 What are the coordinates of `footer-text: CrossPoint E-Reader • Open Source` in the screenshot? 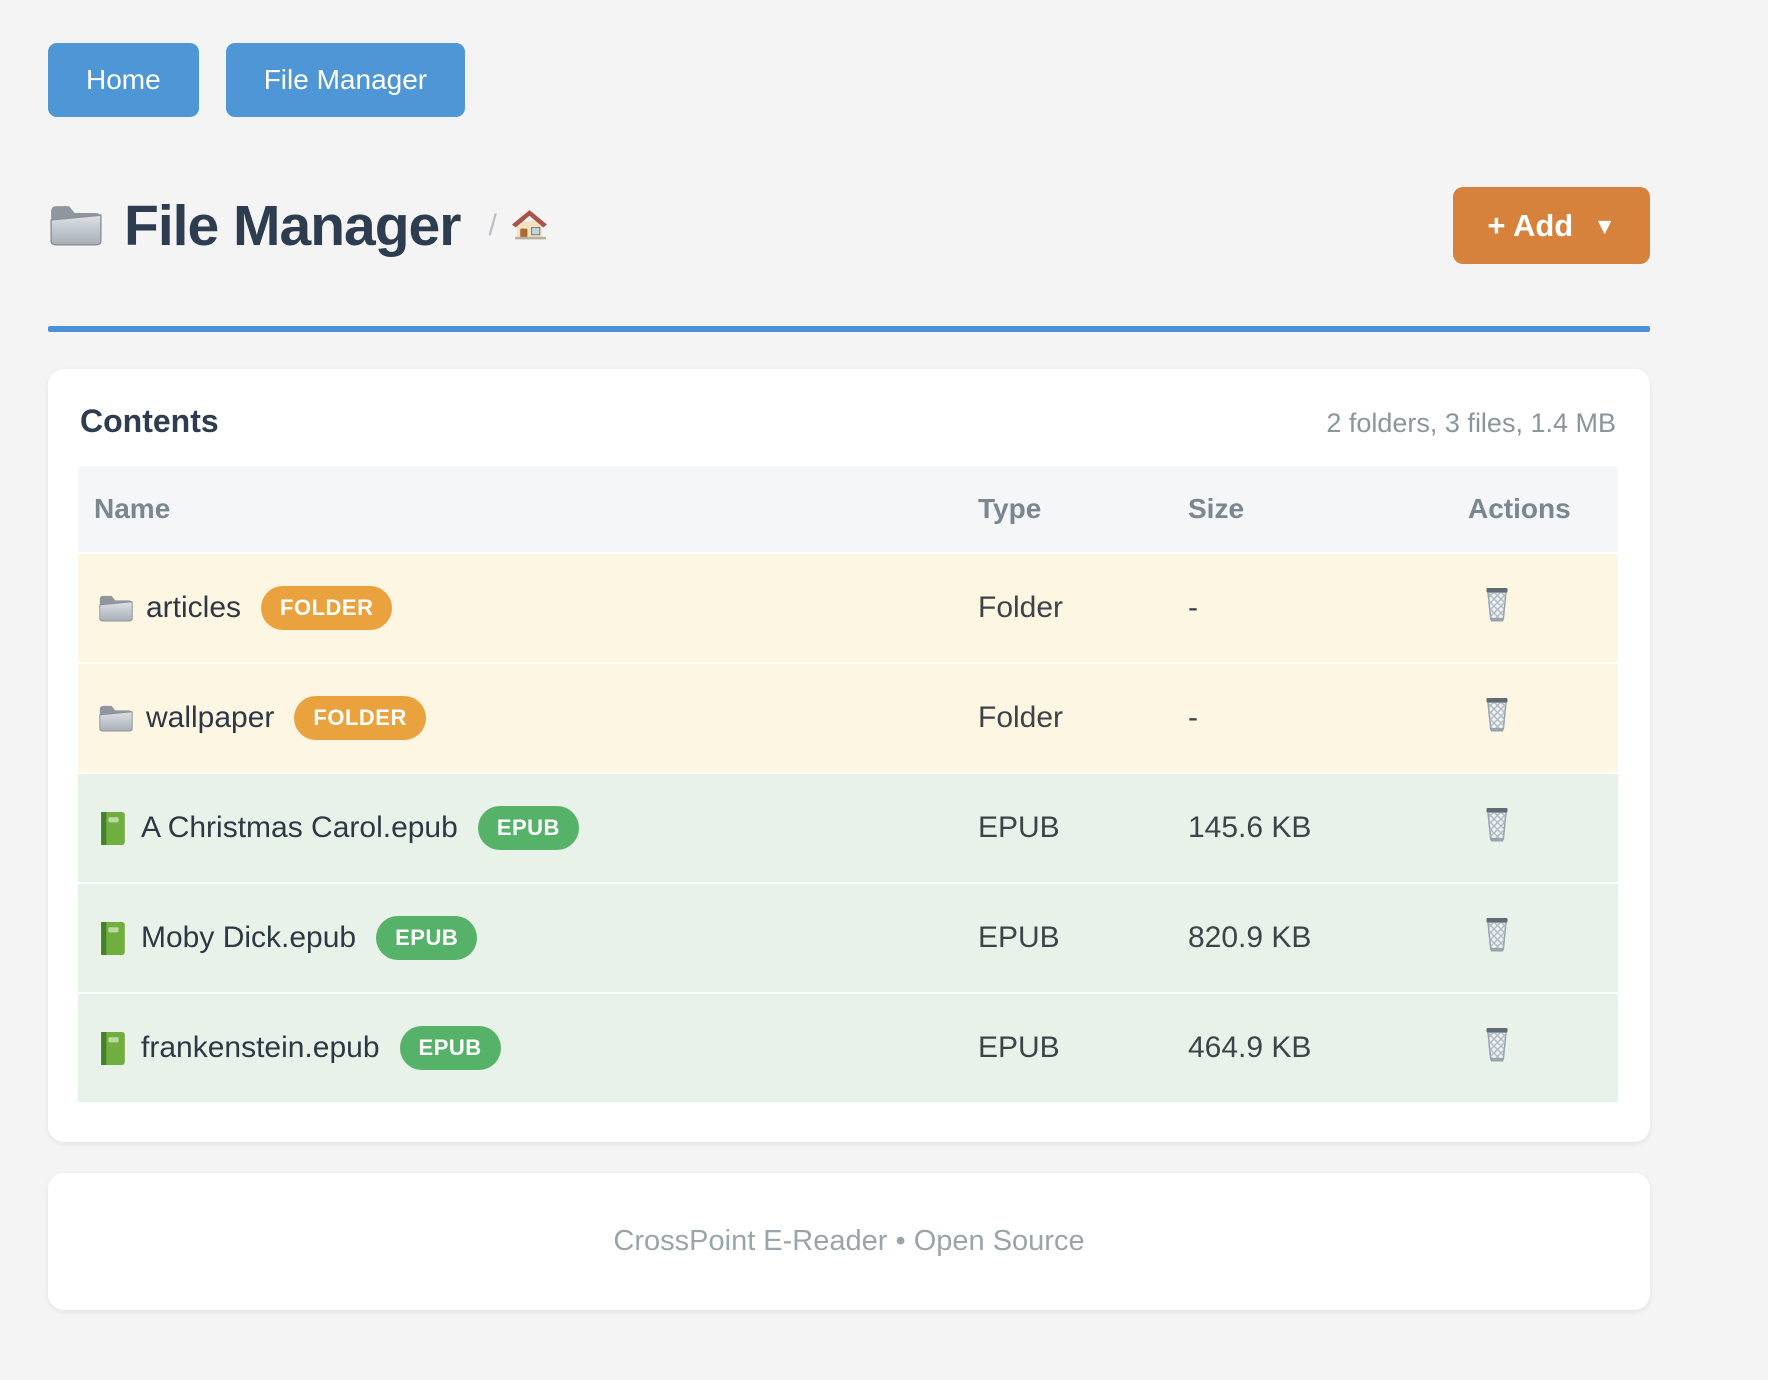 It's located at (849, 1241).